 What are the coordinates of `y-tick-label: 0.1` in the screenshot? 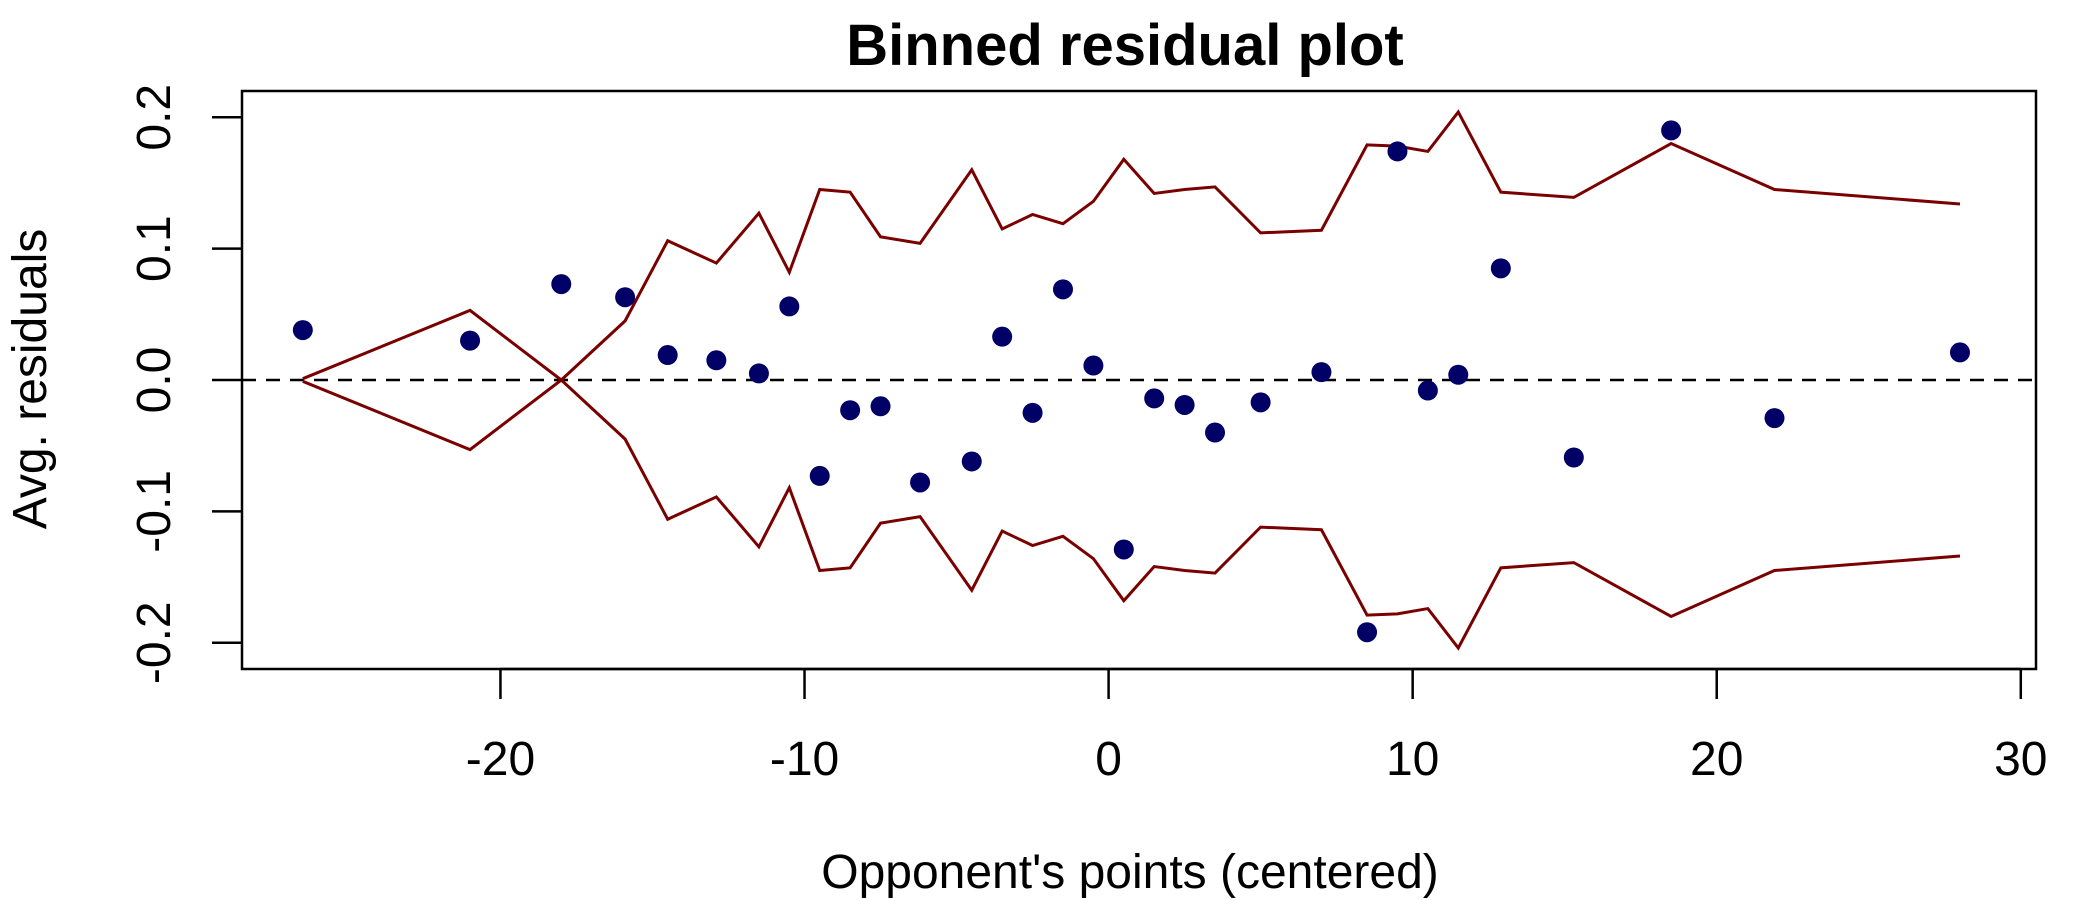 It's located at (154, 248).